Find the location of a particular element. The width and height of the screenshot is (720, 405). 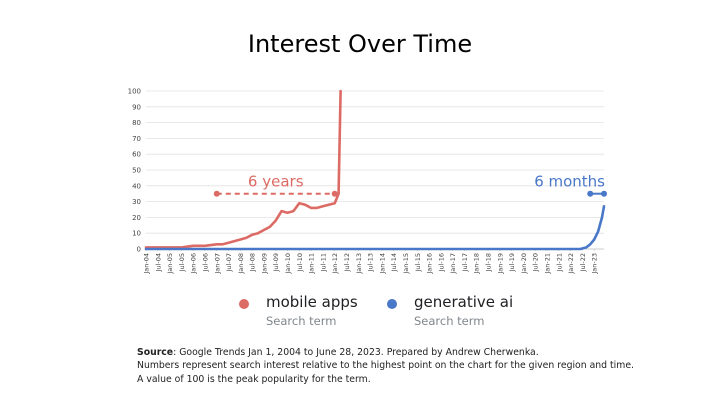

x-tick-label-Jan-20: Jan-20 is located at coordinates (524, 264).